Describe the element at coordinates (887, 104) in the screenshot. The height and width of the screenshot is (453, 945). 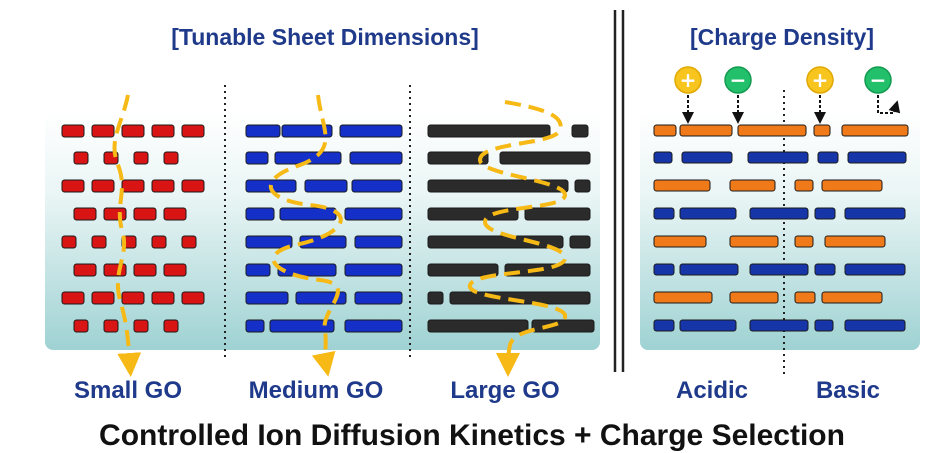
I see `arrow-negative-basic-deflected` at that location.